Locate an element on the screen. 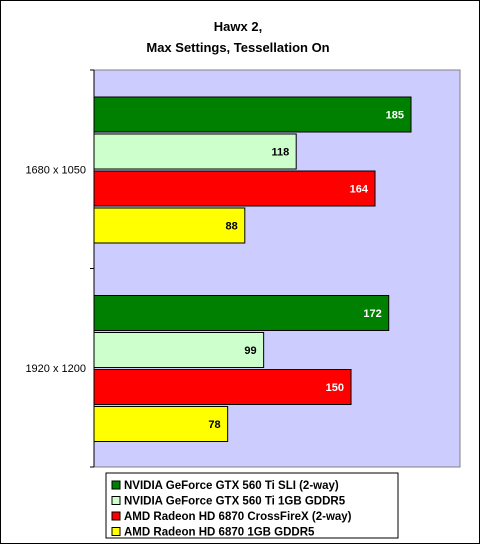 The image size is (480, 544). data-label: 185 is located at coordinates (395, 116).